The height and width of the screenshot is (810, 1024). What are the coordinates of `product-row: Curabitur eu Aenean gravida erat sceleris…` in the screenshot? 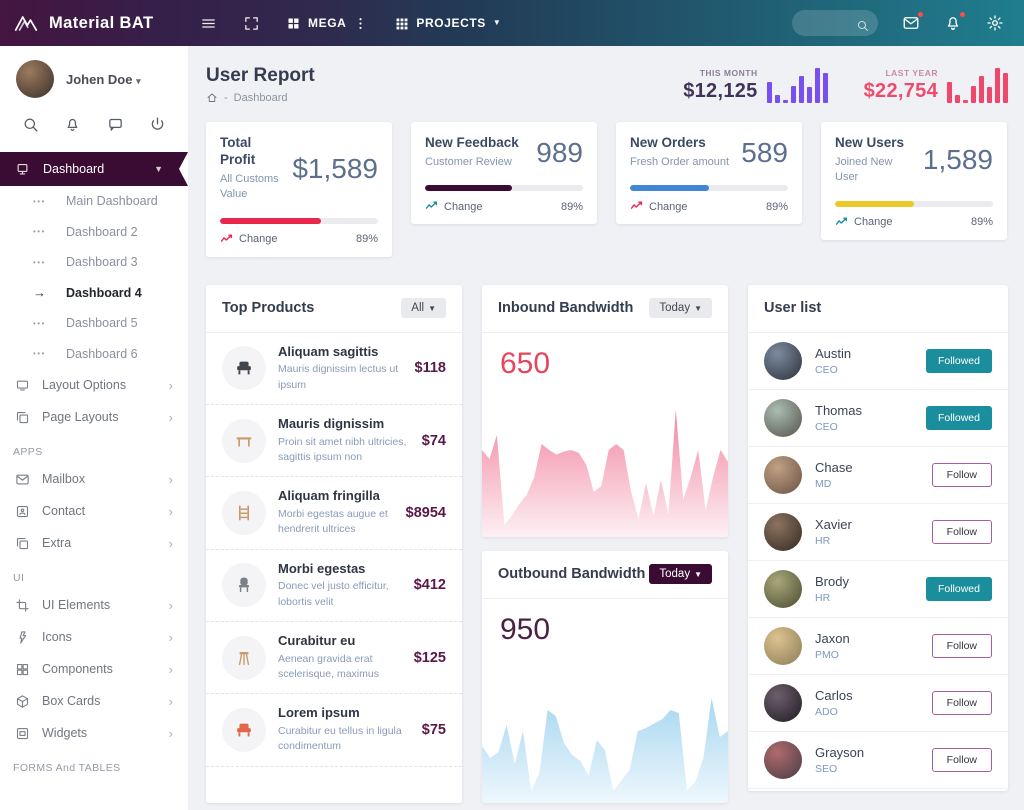 It's located at (334, 658).